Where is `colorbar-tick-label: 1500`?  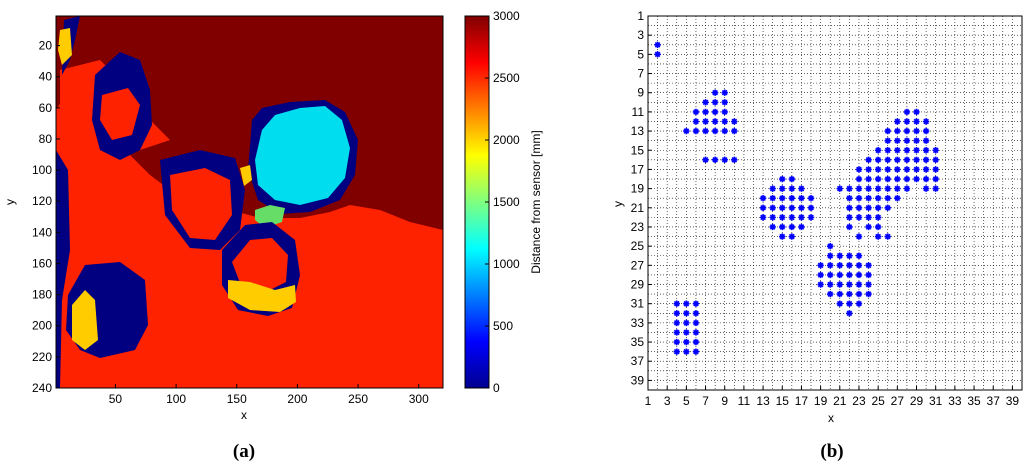
colorbar-tick-label: 1500 is located at coordinates (506, 202).